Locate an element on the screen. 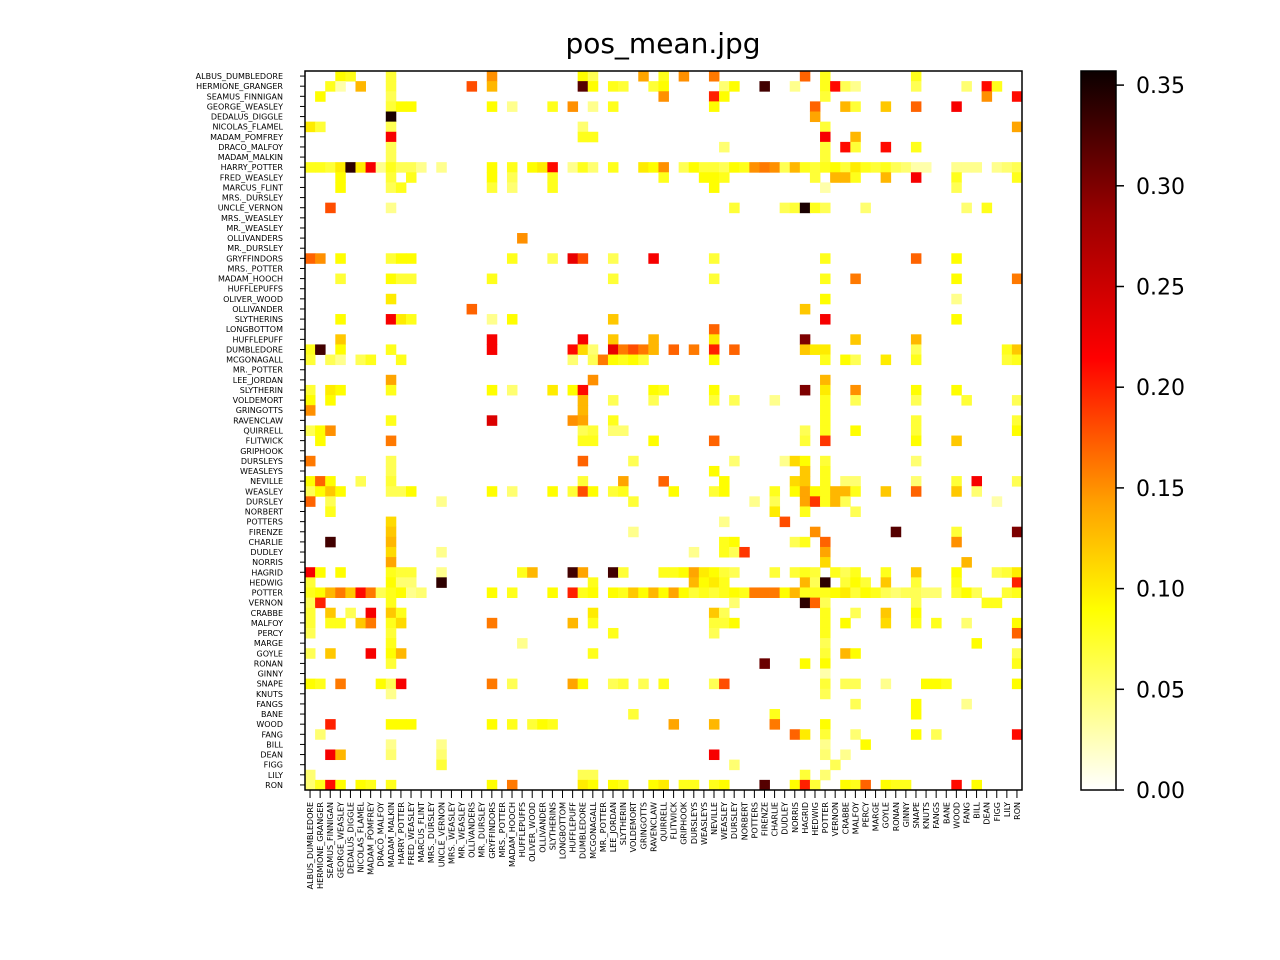  y-tick-label: GRYFFINDORS is located at coordinates (254, 258).